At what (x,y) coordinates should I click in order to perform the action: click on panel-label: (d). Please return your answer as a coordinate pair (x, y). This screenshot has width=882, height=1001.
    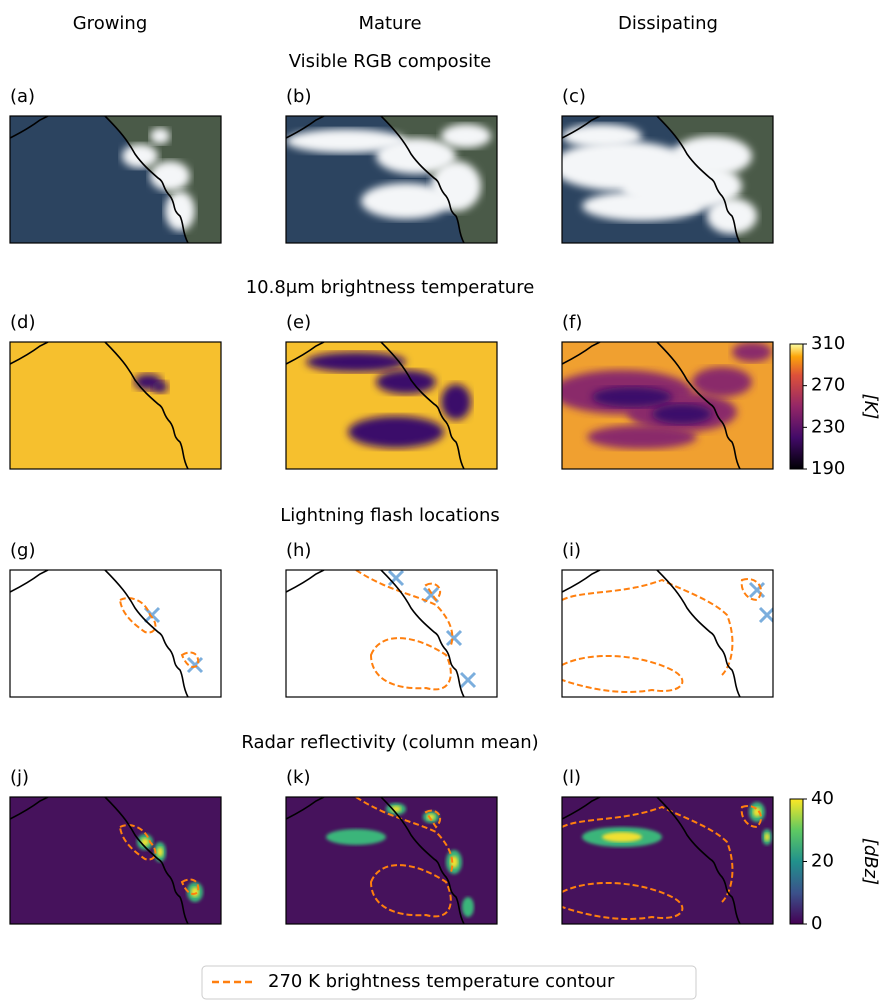
    Looking at the image, I should click on (22, 322).